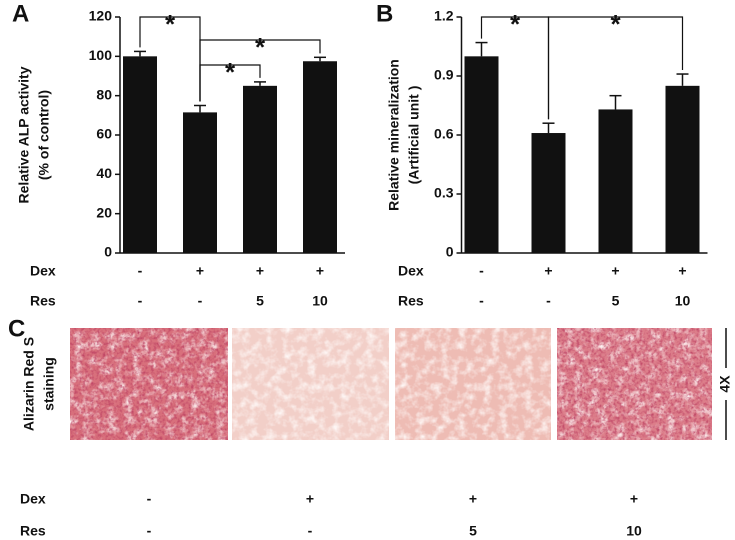  Describe the element at coordinates (104, 134) in the screenshot. I see `y-tick-label: 60` at that location.